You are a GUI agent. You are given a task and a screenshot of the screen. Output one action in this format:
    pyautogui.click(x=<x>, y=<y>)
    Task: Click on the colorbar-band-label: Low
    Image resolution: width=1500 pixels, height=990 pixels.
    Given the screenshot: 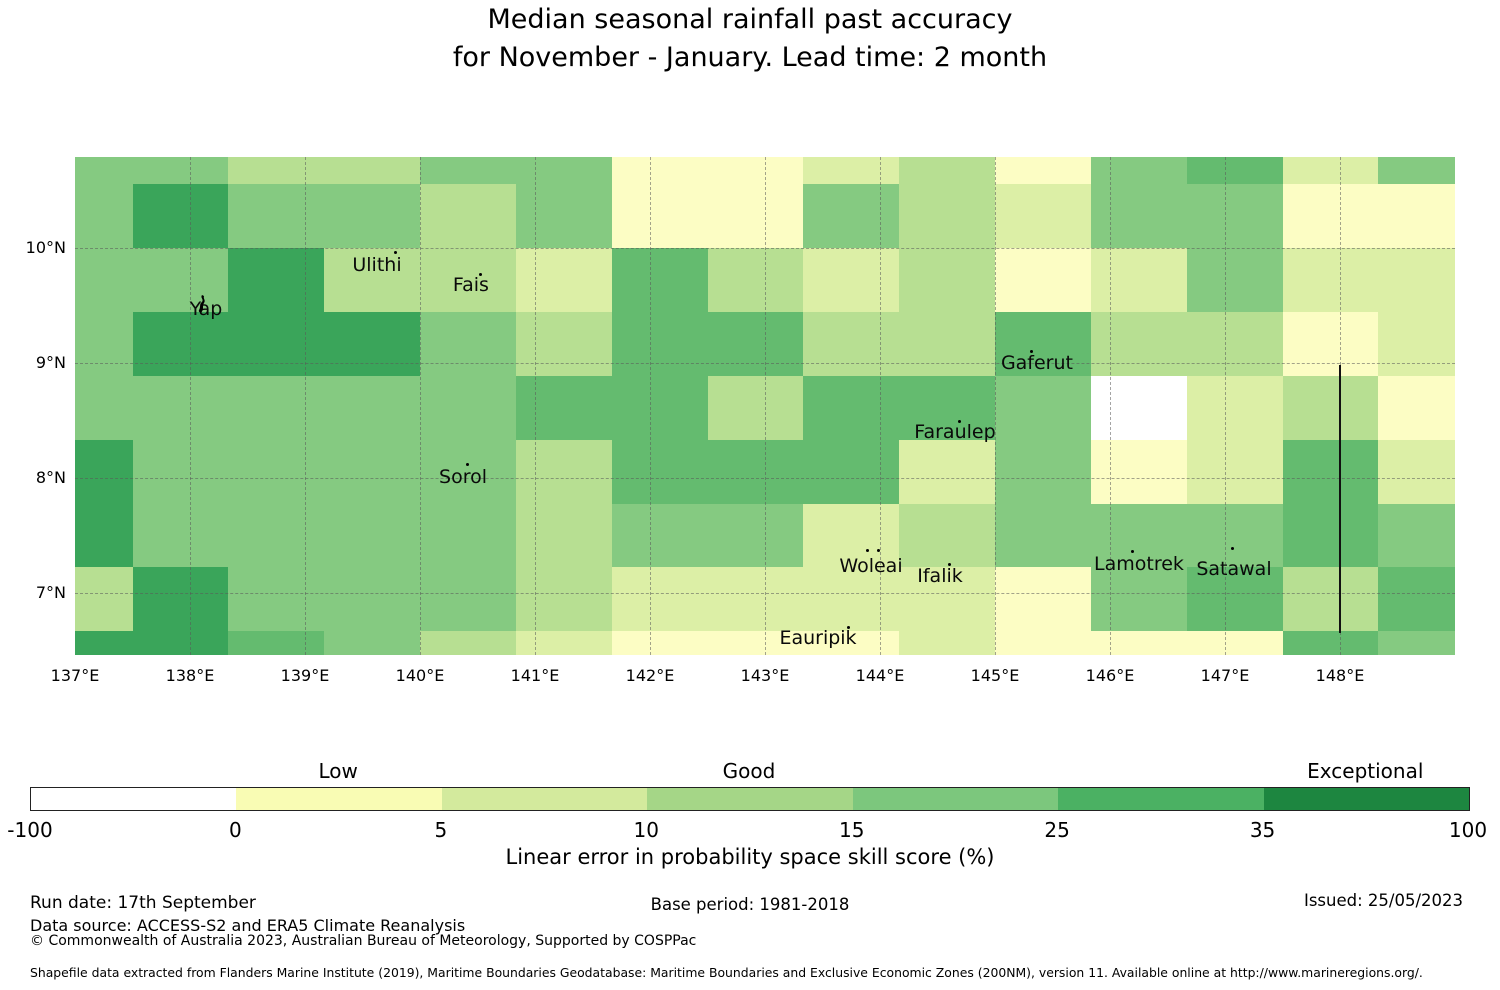 What is the action you would take?
    pyautogui.click(x=338, y=771)
    